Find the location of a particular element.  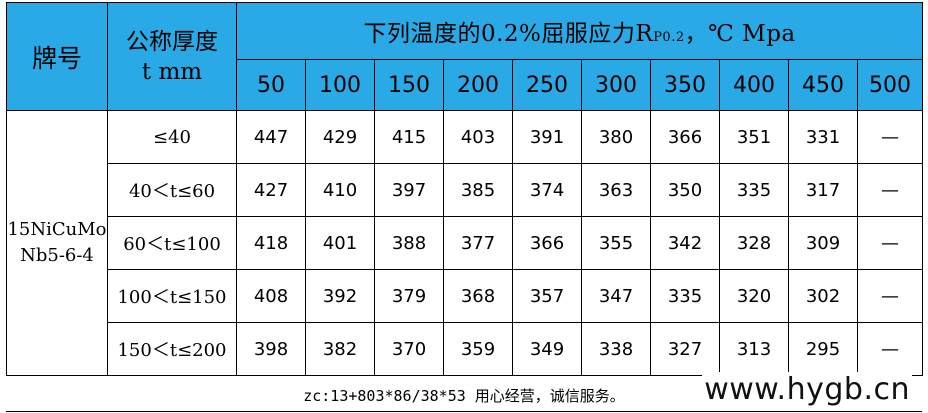

temperature-header-cell: 200 is located at coordinates (478, 85).